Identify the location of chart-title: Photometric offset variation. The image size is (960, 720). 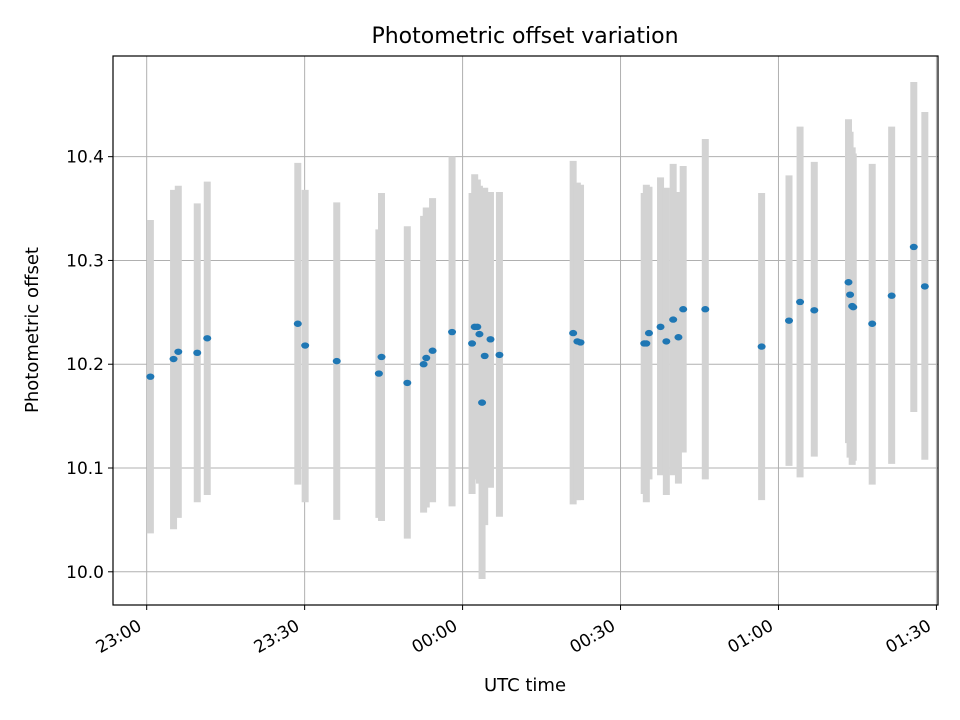
(524, 36).